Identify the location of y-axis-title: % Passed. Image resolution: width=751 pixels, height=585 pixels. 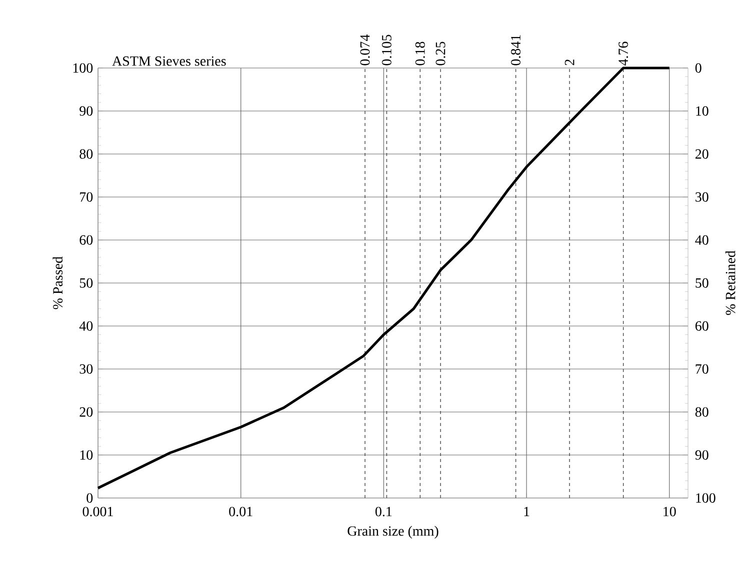
(57, 283).